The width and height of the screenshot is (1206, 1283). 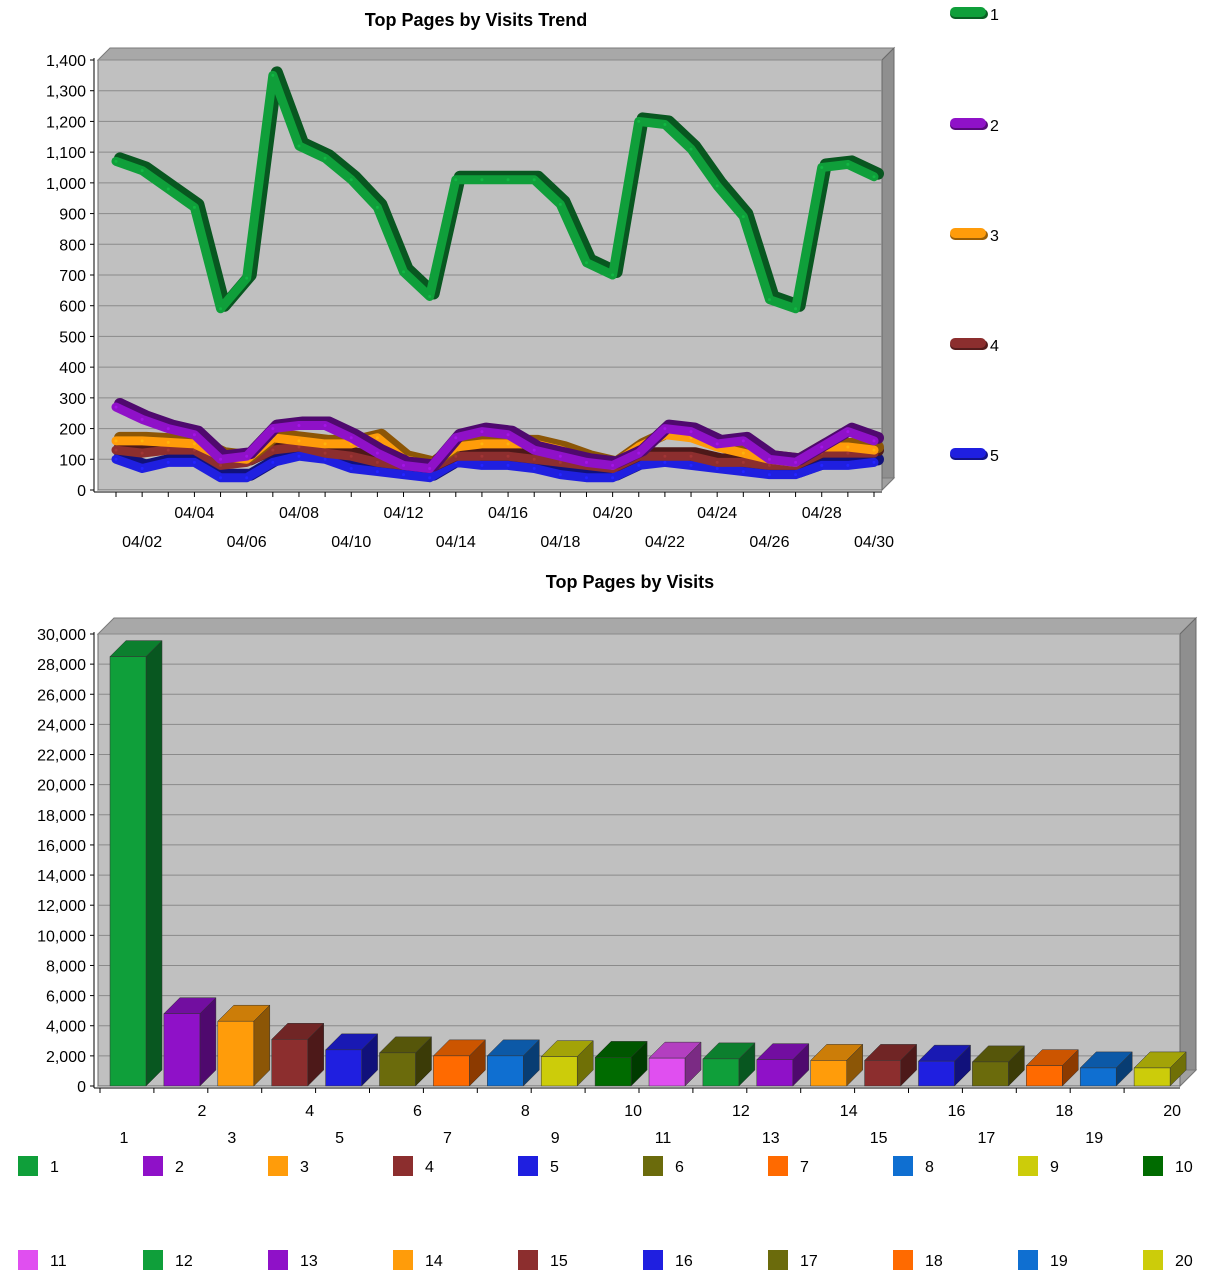 I want to click on x-tick-label: 04/22, so click(x=665, y=542).